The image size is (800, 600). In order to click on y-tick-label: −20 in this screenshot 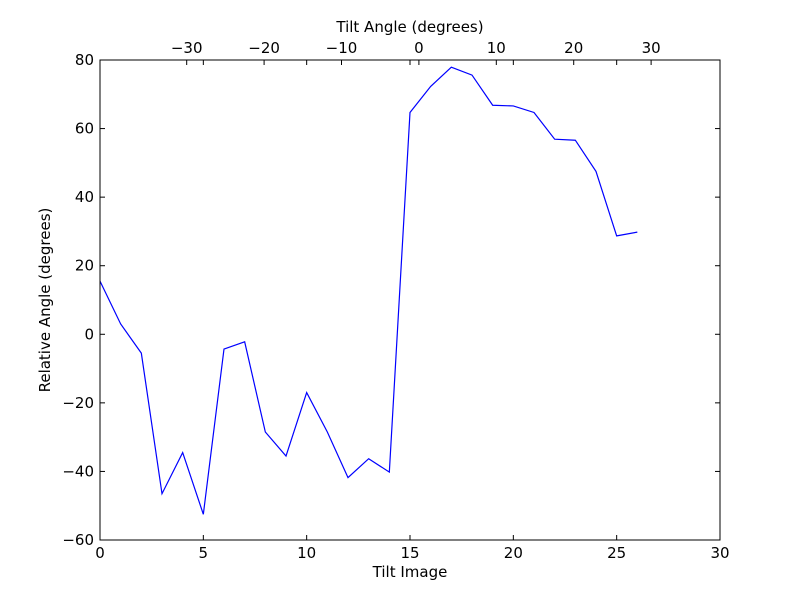, I will do `click(78, 403)`.